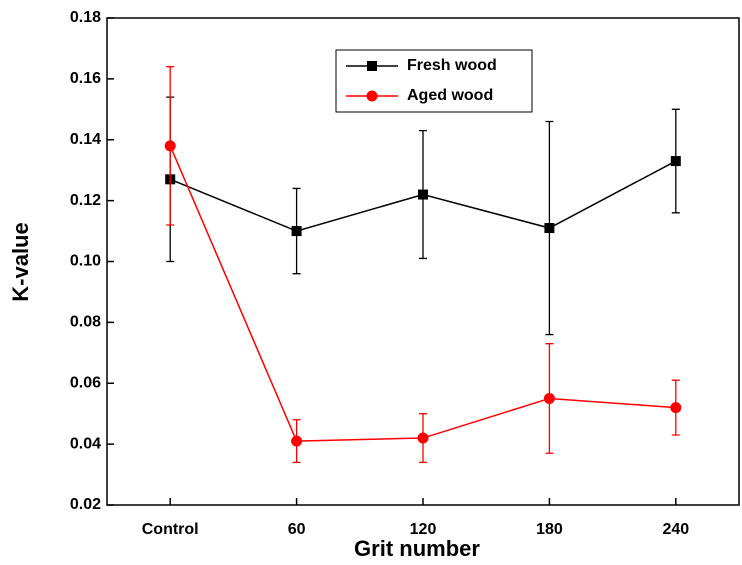 The image size is (742, 565). I want to click on y-tick-label: 0.06, so click(85, 382).